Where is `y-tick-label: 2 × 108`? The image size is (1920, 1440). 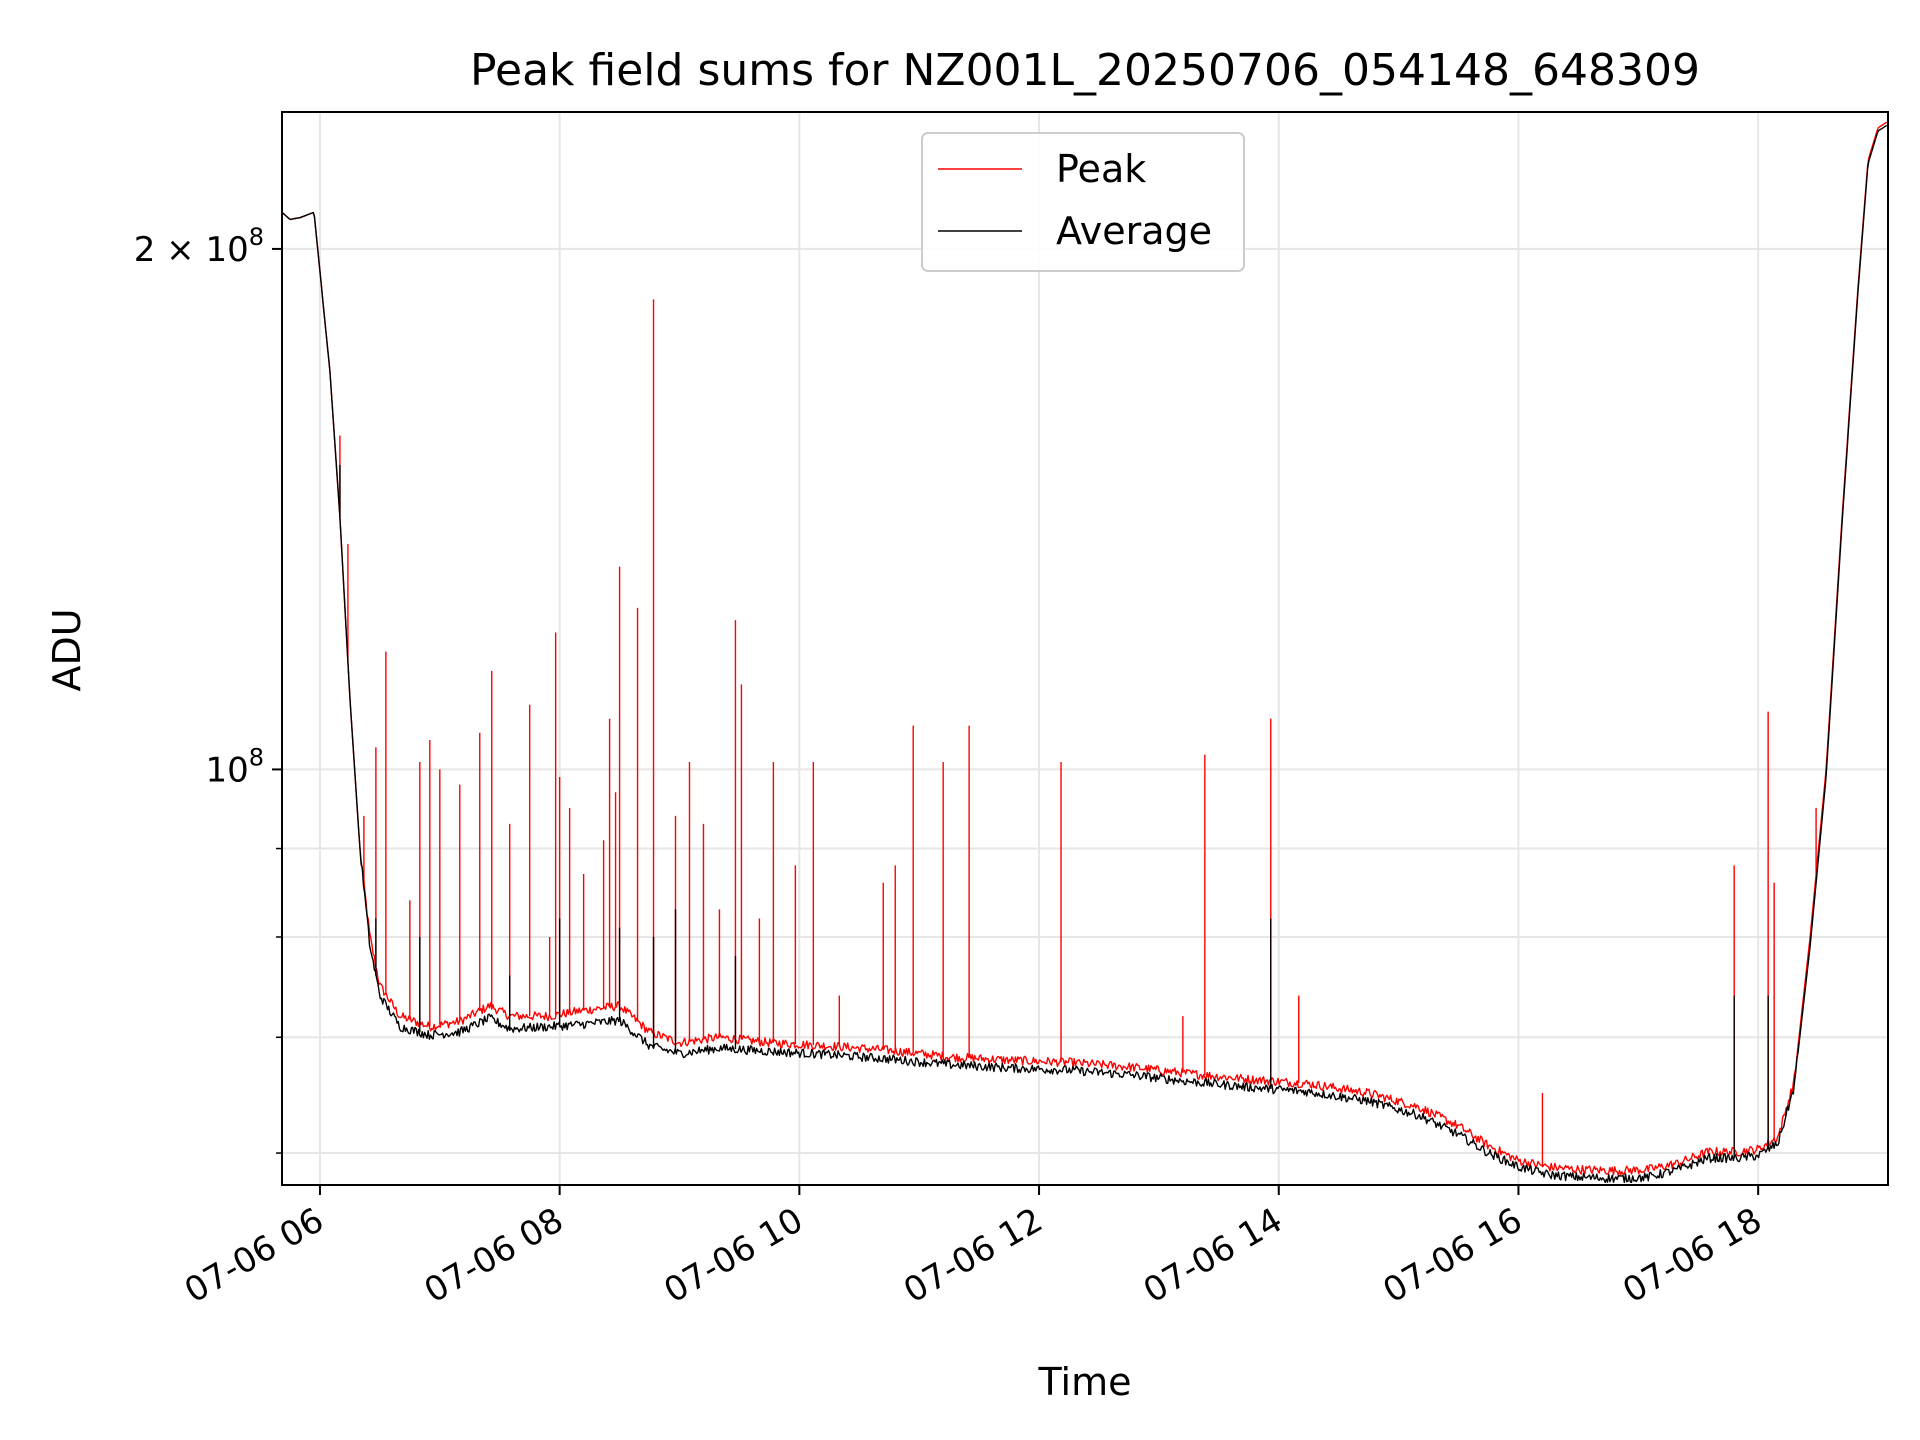
y-tick-label: 2 × 108 is located at coordinates (199, 246).